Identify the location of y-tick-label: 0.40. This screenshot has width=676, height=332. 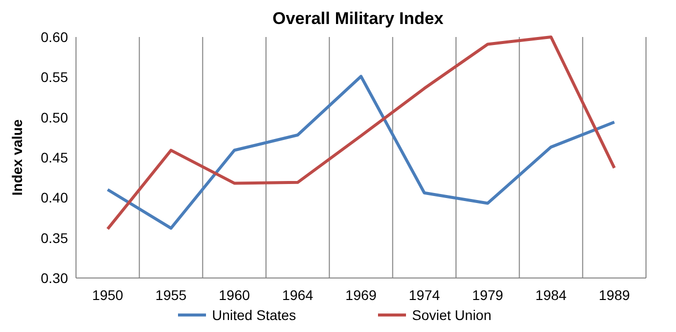
(54, 198).